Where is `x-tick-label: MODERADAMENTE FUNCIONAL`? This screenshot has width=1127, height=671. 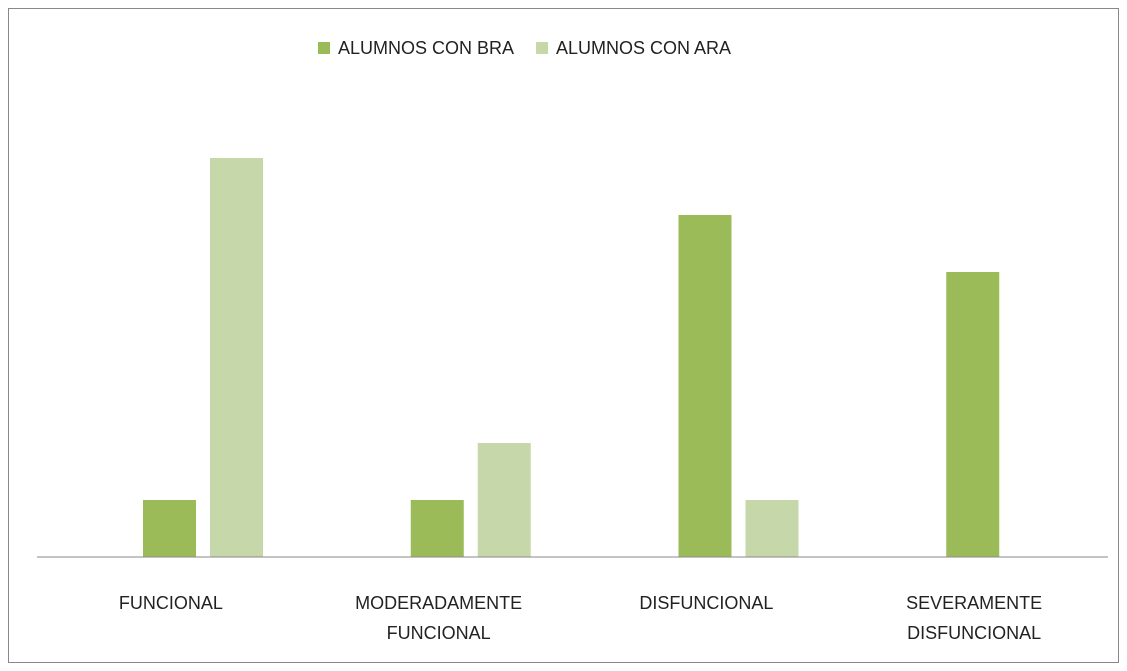 x-tick-label: MODERADAMENTE FUNCIONAL is located at coordinates (439, 618).